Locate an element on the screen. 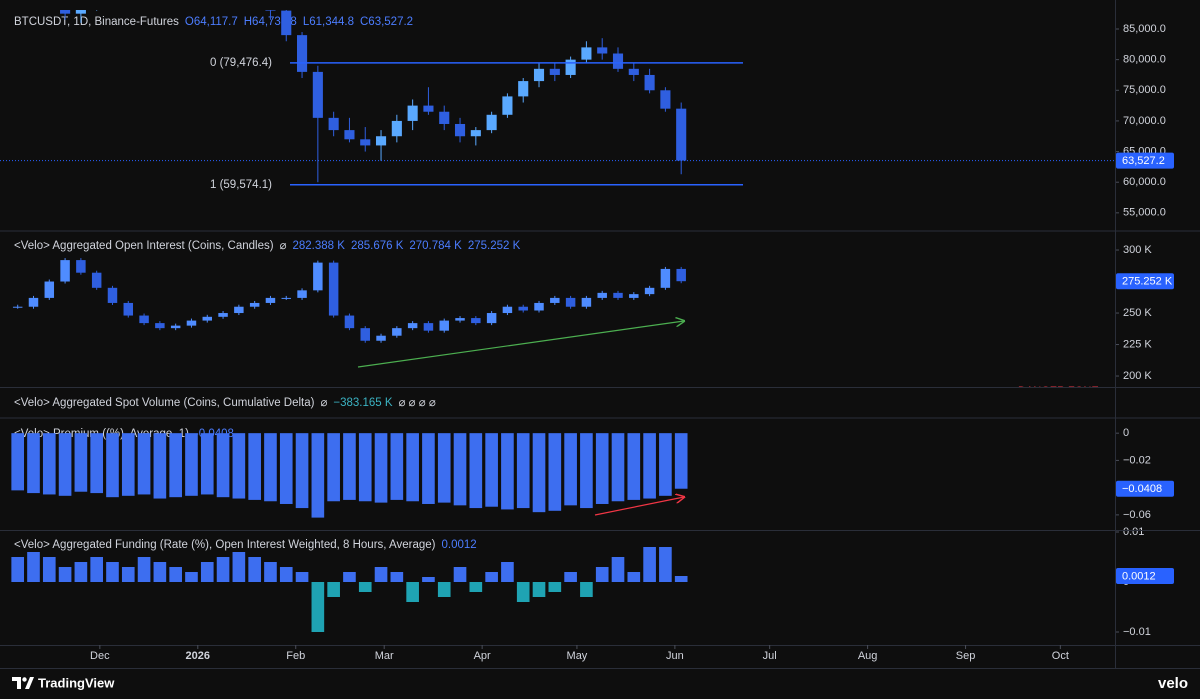  header-value: L61,344.8 is located at coordinates (328, 22).